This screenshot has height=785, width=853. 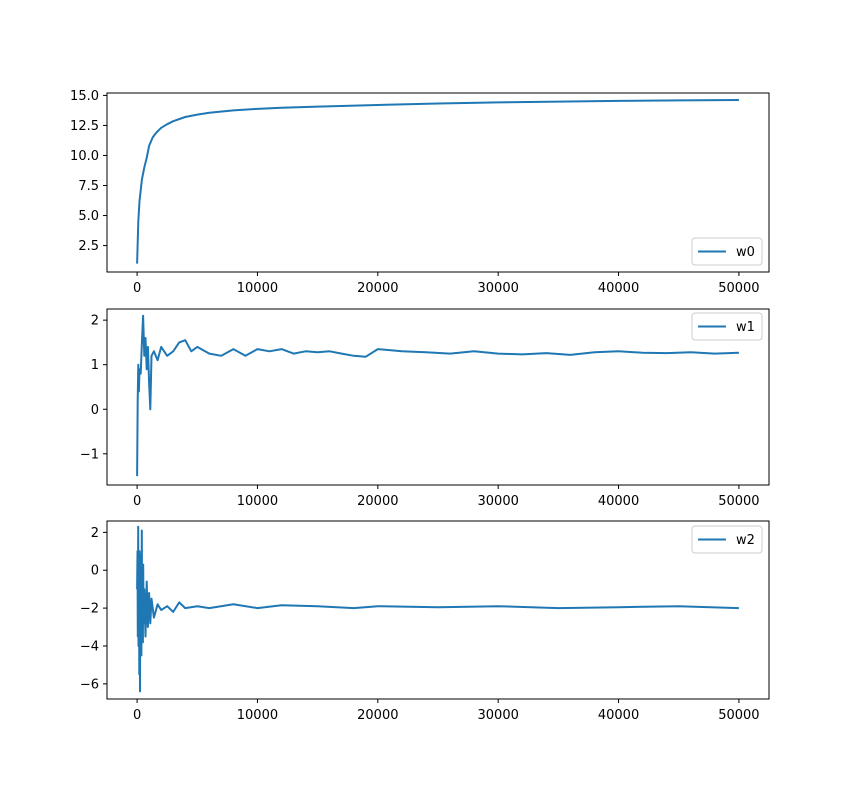 I want to click on legend-label: w2, so click(x=745, y=540).